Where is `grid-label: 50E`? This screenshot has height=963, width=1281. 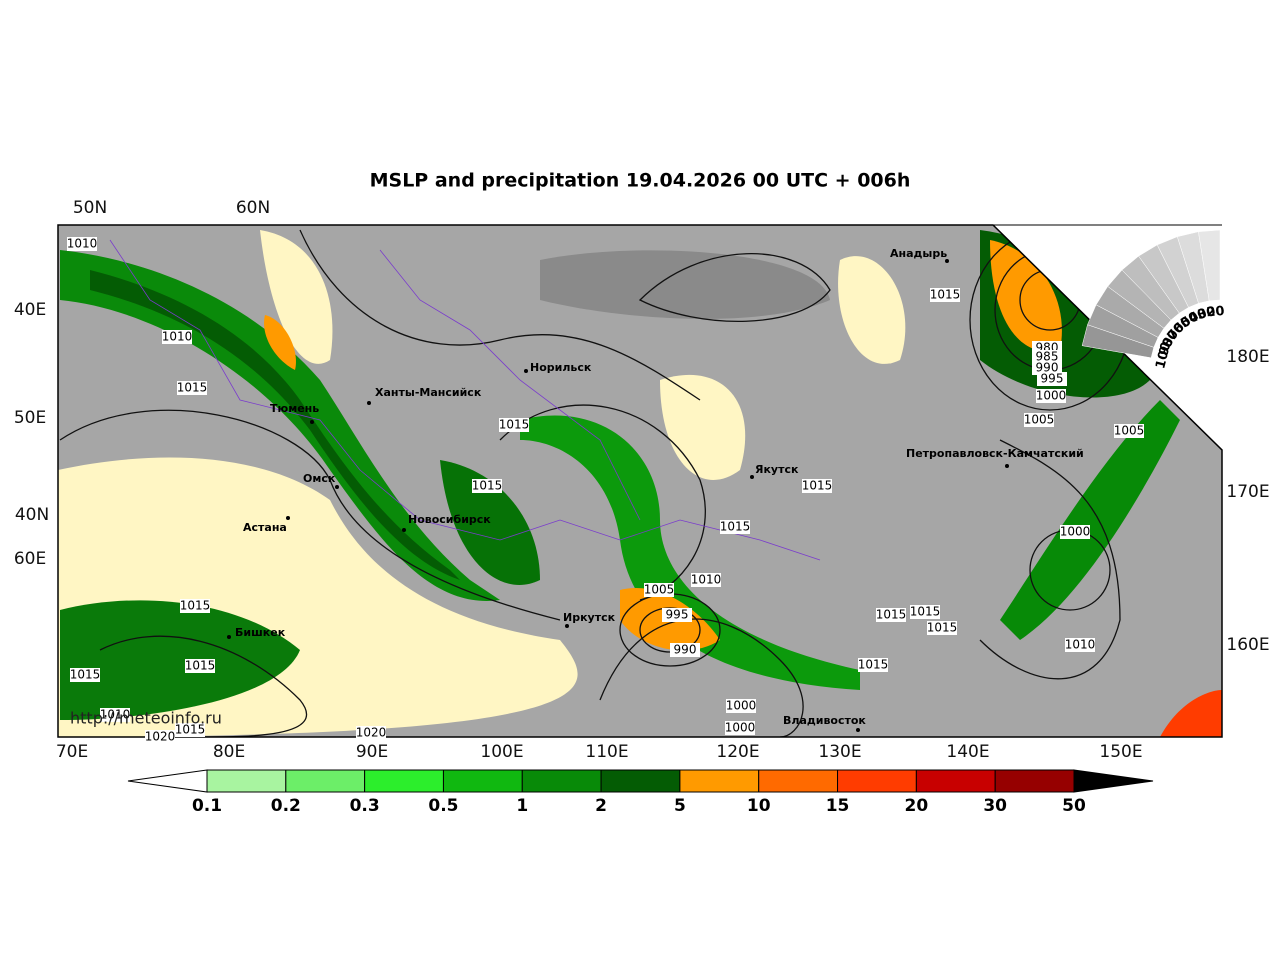
grid-label: 50E is located at coordinates (30, 418).